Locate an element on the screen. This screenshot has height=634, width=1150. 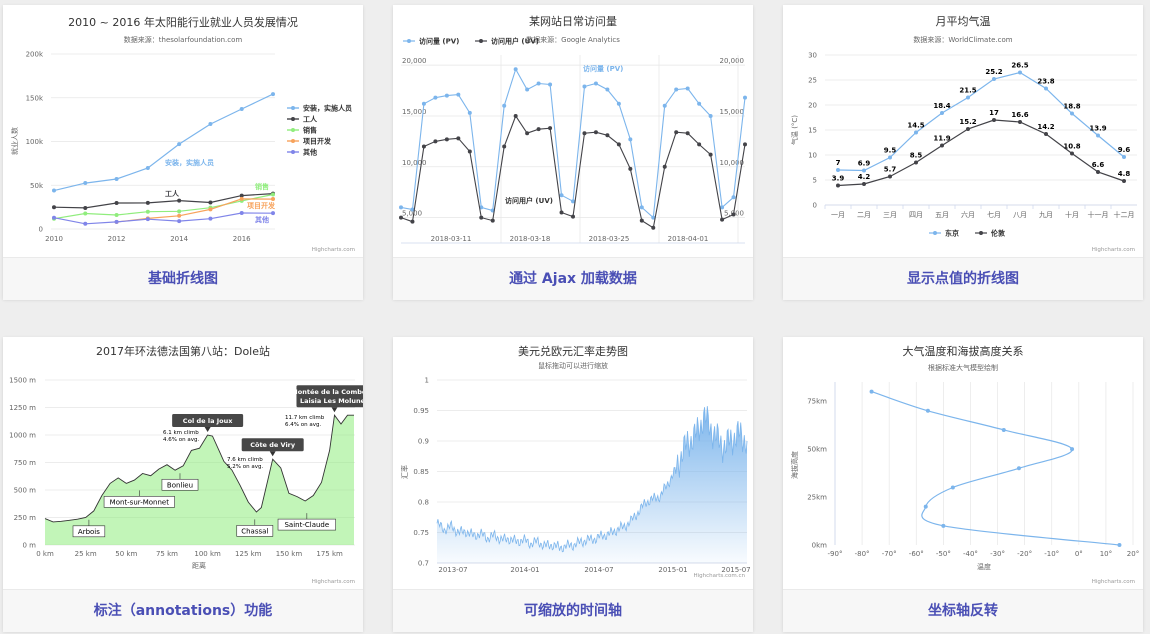
annotation-label: Chassal is located at coordinates (254, 531).